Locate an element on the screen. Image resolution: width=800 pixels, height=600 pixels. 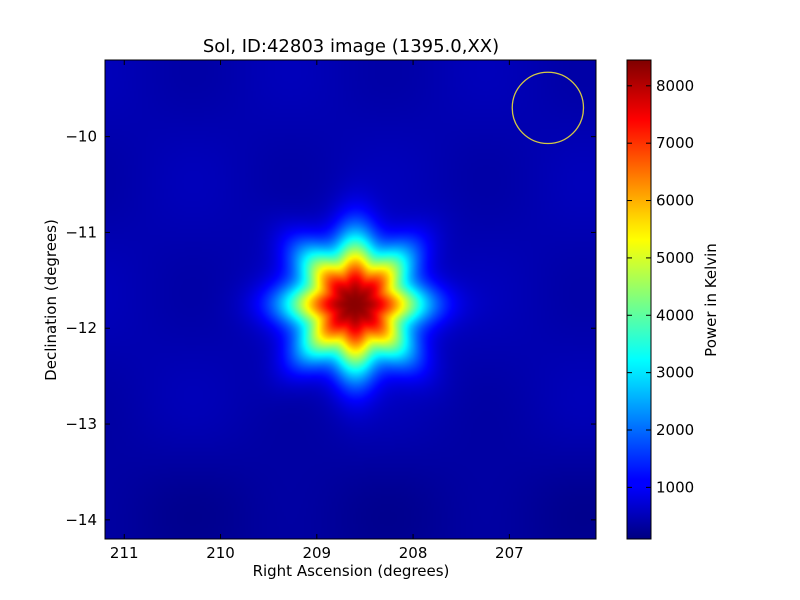
x-tick-label: 209 is located at coordinates (316, 553).